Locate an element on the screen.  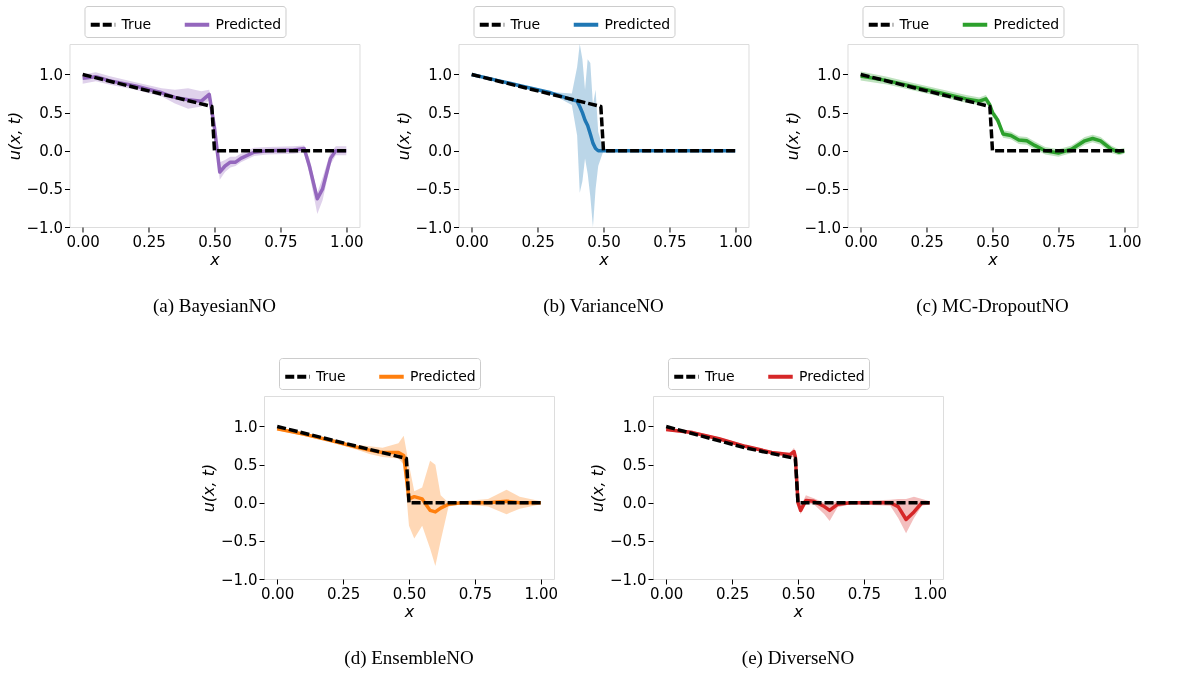
text: (a) BayesianNO is located at coordinates (214, 306).